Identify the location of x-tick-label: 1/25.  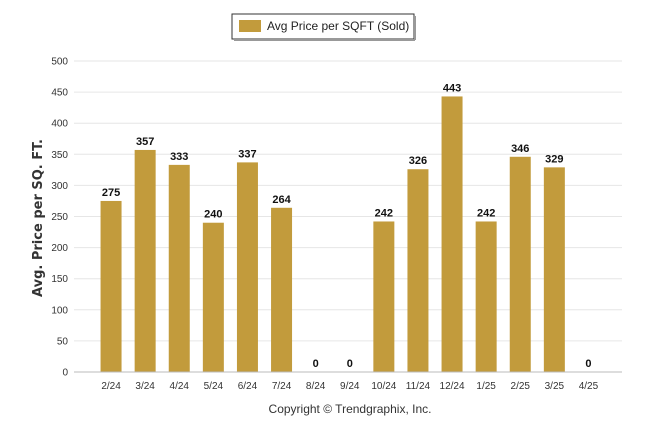
(486, 386).